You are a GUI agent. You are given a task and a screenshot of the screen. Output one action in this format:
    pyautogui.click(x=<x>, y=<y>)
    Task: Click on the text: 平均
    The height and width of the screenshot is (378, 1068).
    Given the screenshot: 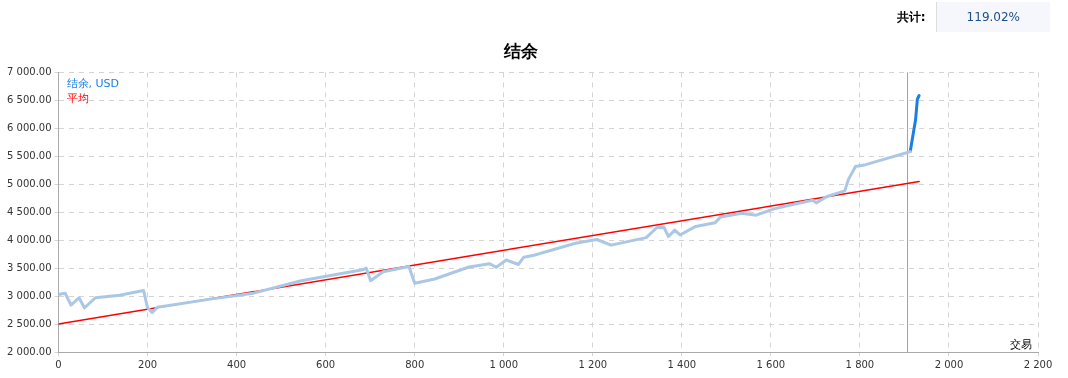 What is the action you would take?
    pyautogui.click(x=77, y=99)
    